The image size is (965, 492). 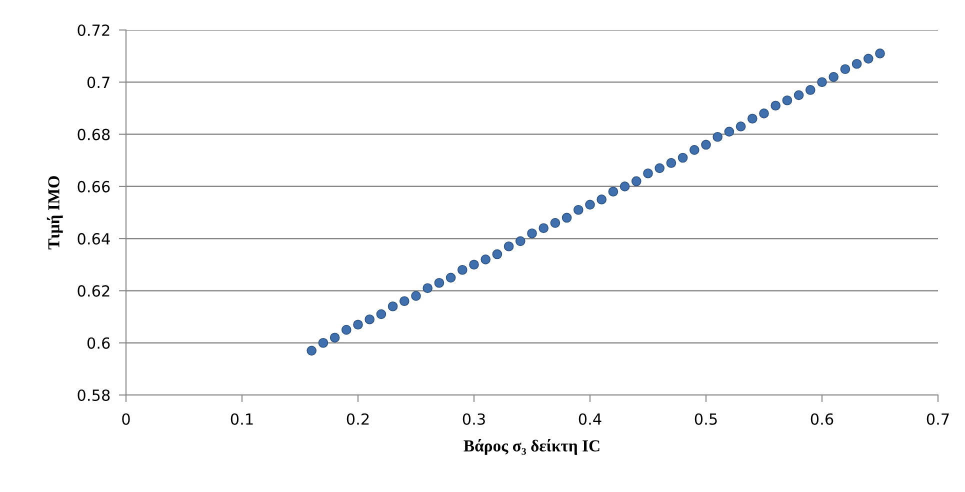 I want to click on y-tick-label: 0.66, so click(x=94, y=186).